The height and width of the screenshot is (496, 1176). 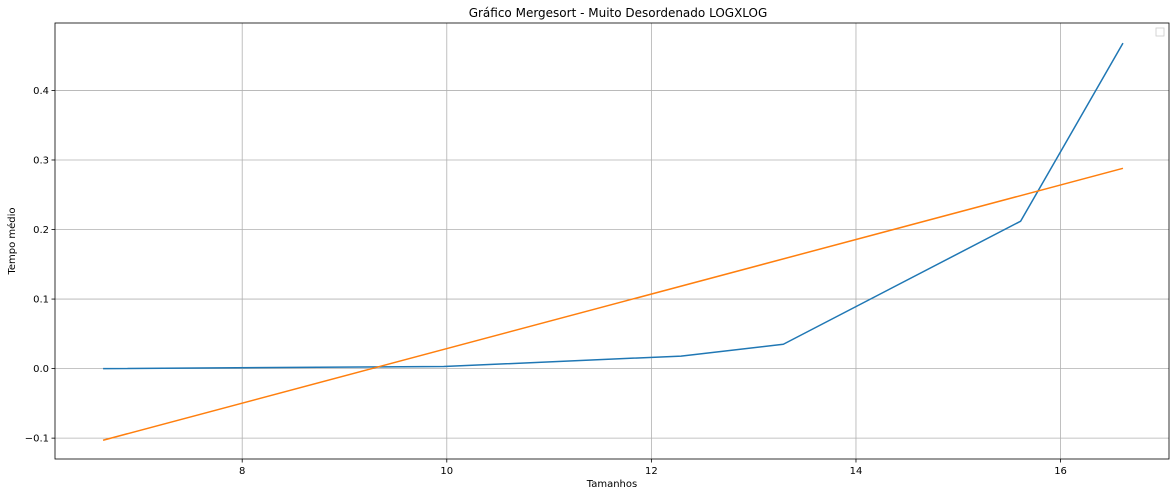 I want to click on y-tick-label: 0.0, so click(x=41, y=369).